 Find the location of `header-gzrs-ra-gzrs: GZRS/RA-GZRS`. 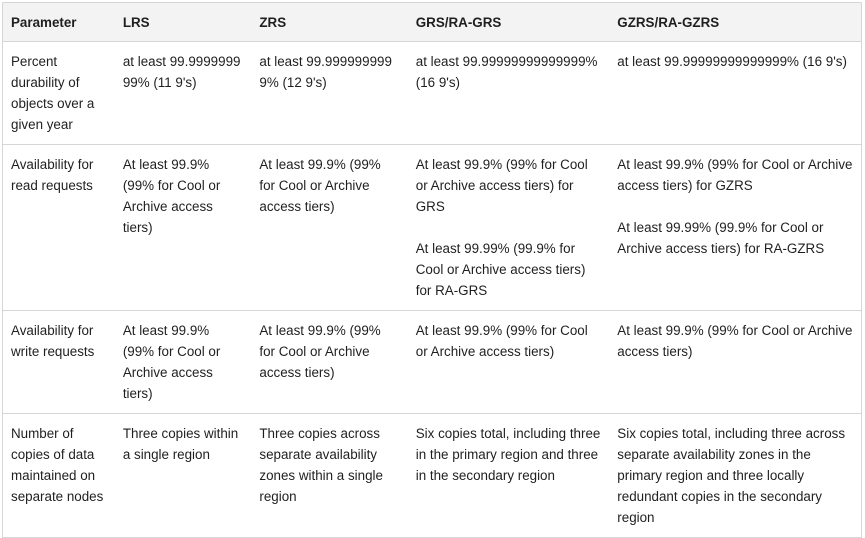

header-gzrs-ra-gzrs: GZRS/RA-GZRS is located at coordinates (735, 22).